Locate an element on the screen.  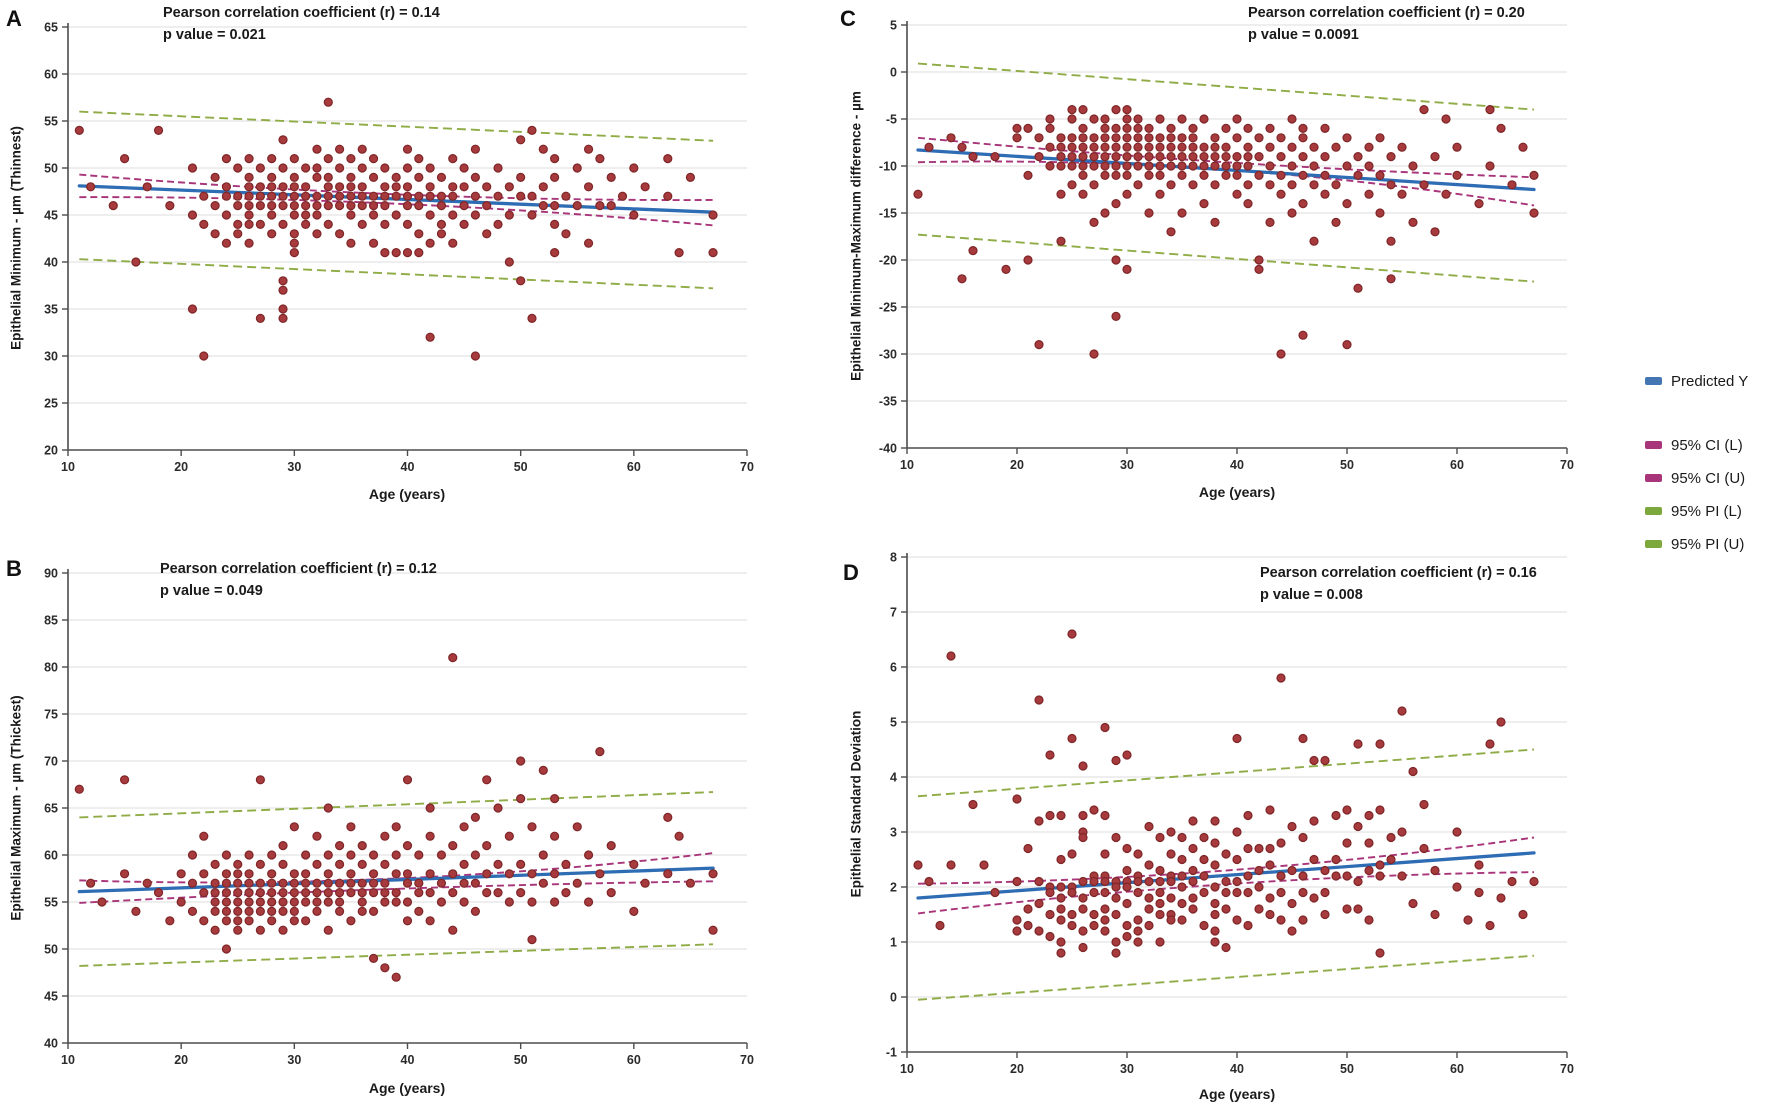
y-tick-label: 30 is located at coordinates (51, 357).